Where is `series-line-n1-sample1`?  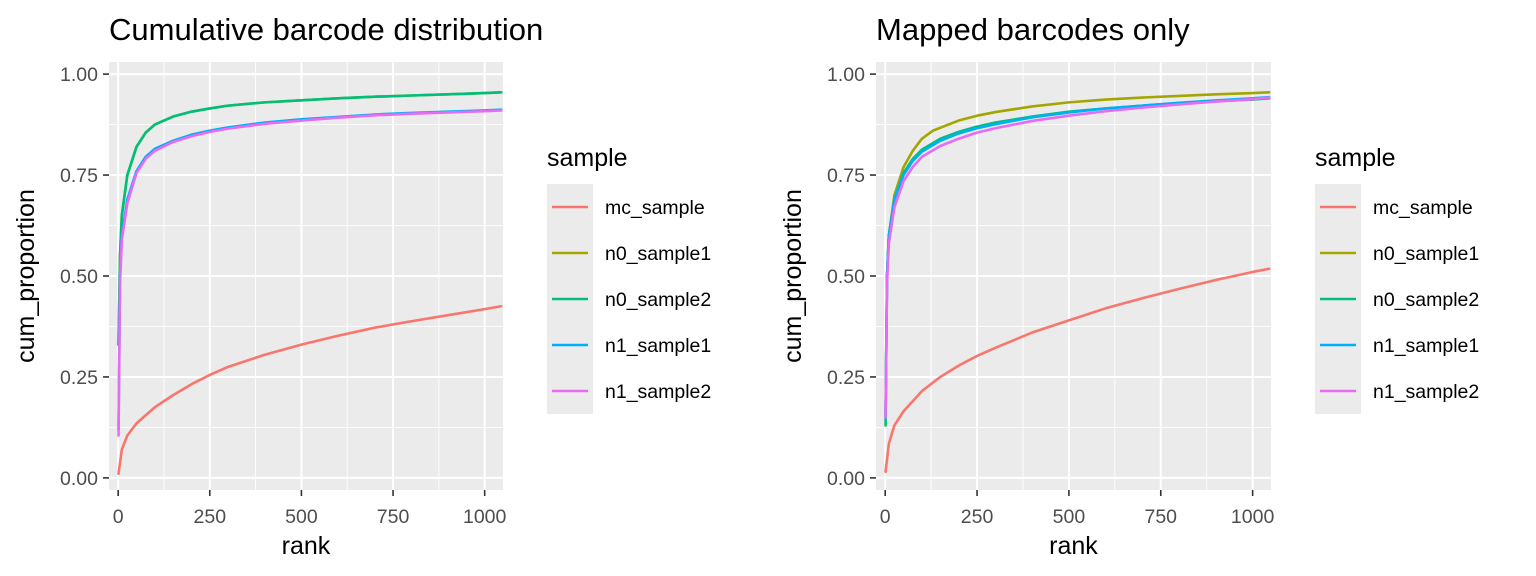 series-line-n1-sample1 is located at coordinates (1077, 257).